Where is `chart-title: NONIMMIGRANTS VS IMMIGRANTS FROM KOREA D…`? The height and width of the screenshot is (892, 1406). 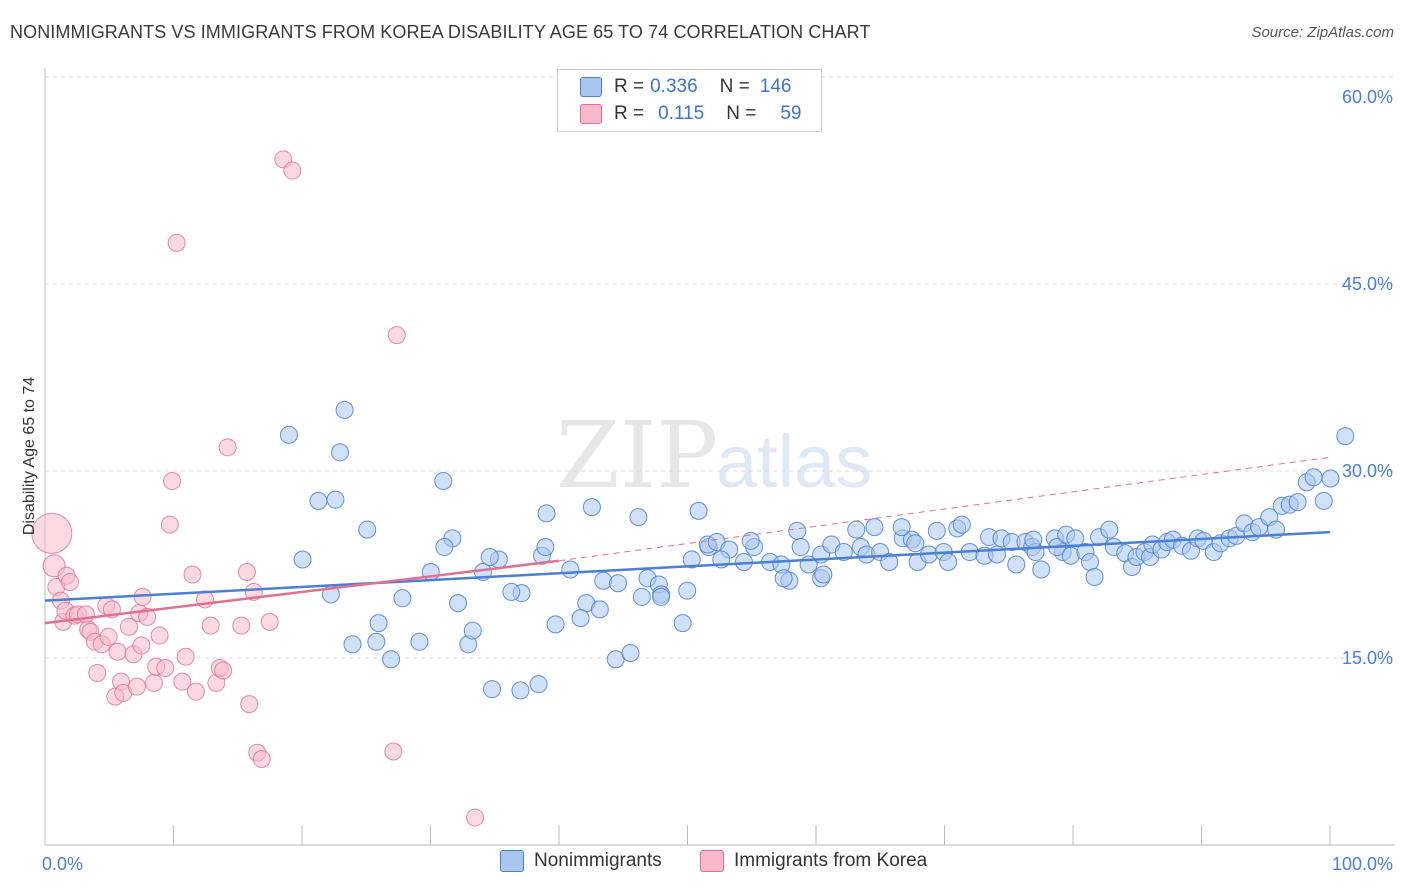 chart-title: NONIMMIGRANTS VS IMMIGRANTS FROM KOREA D… is located at coordinates (440, 32).